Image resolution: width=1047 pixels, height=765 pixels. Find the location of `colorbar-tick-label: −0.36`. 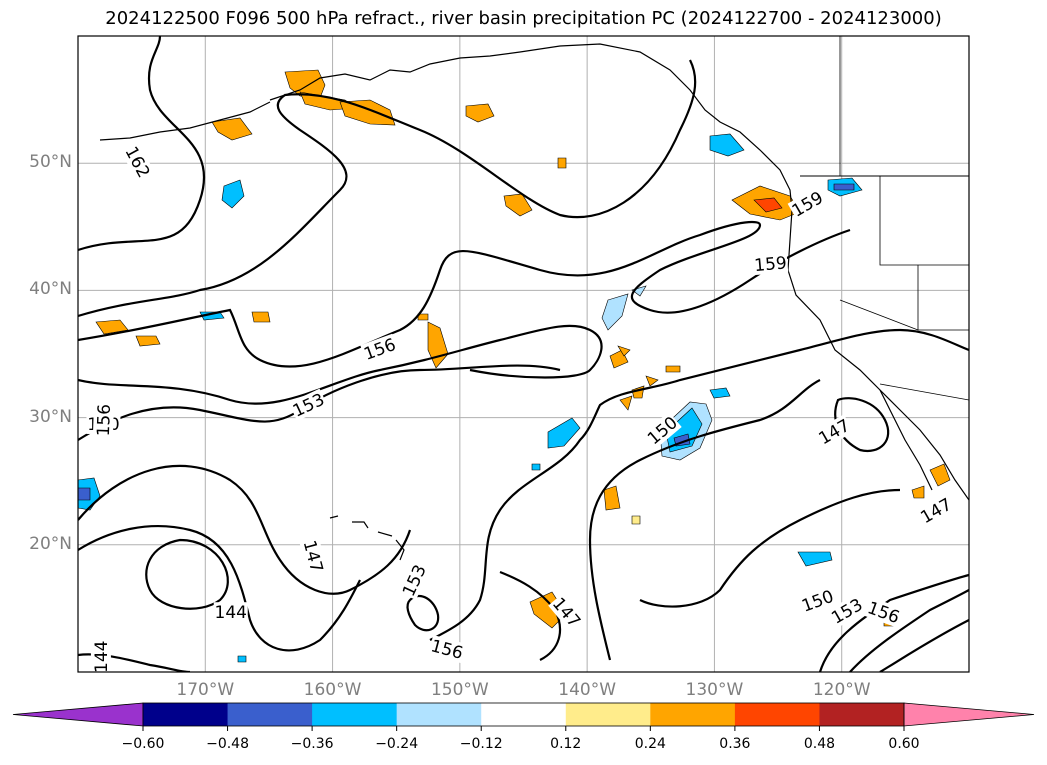

colorbar-tick-label: −0.36 is located at coordinates (312, 744).